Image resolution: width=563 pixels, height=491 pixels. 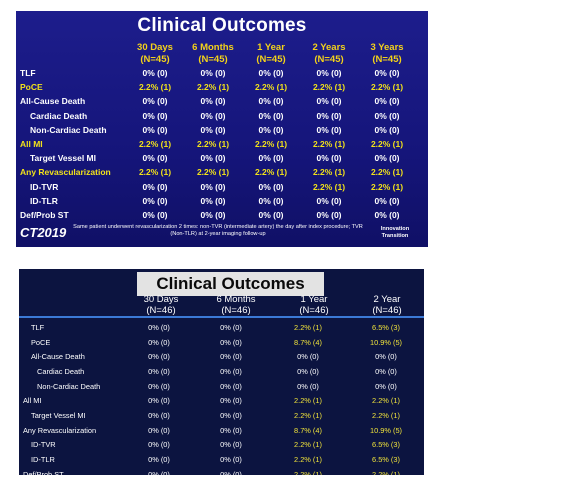 I want to click on row-label: PoCE, so click(x=41, y=342).